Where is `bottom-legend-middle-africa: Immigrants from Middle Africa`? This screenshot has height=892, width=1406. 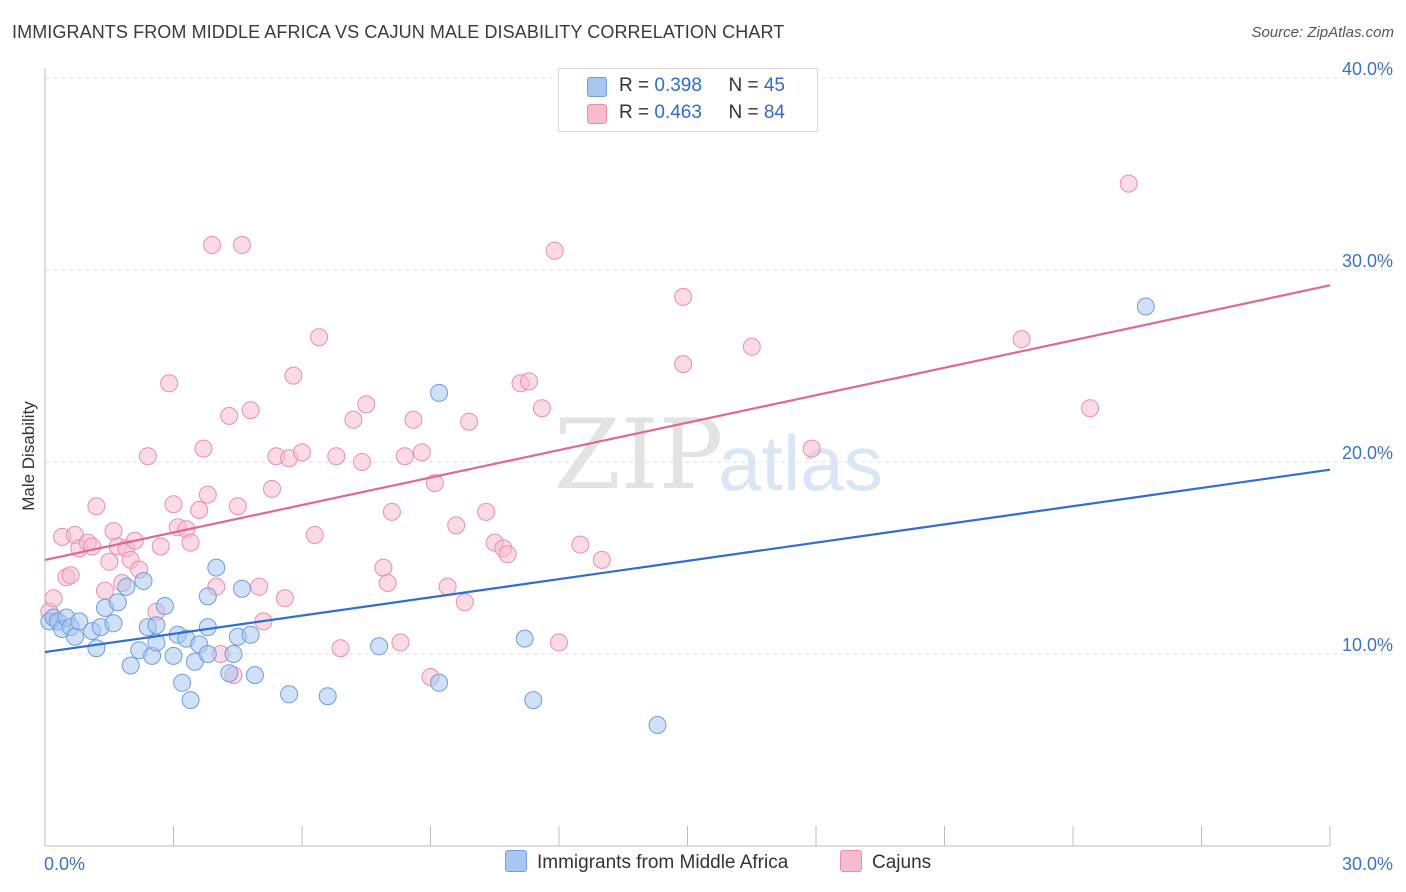
bottom-legend-middle-africa: Immigrants from Middle Africa is located at coordinates (646, 862).